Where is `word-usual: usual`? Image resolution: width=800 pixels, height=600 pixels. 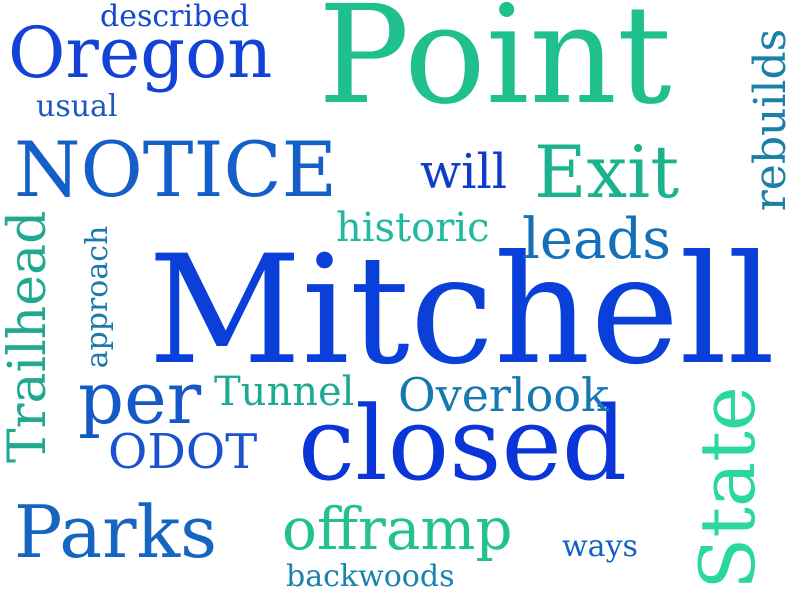
word-usual: usual is located at coordinates (77, 106).